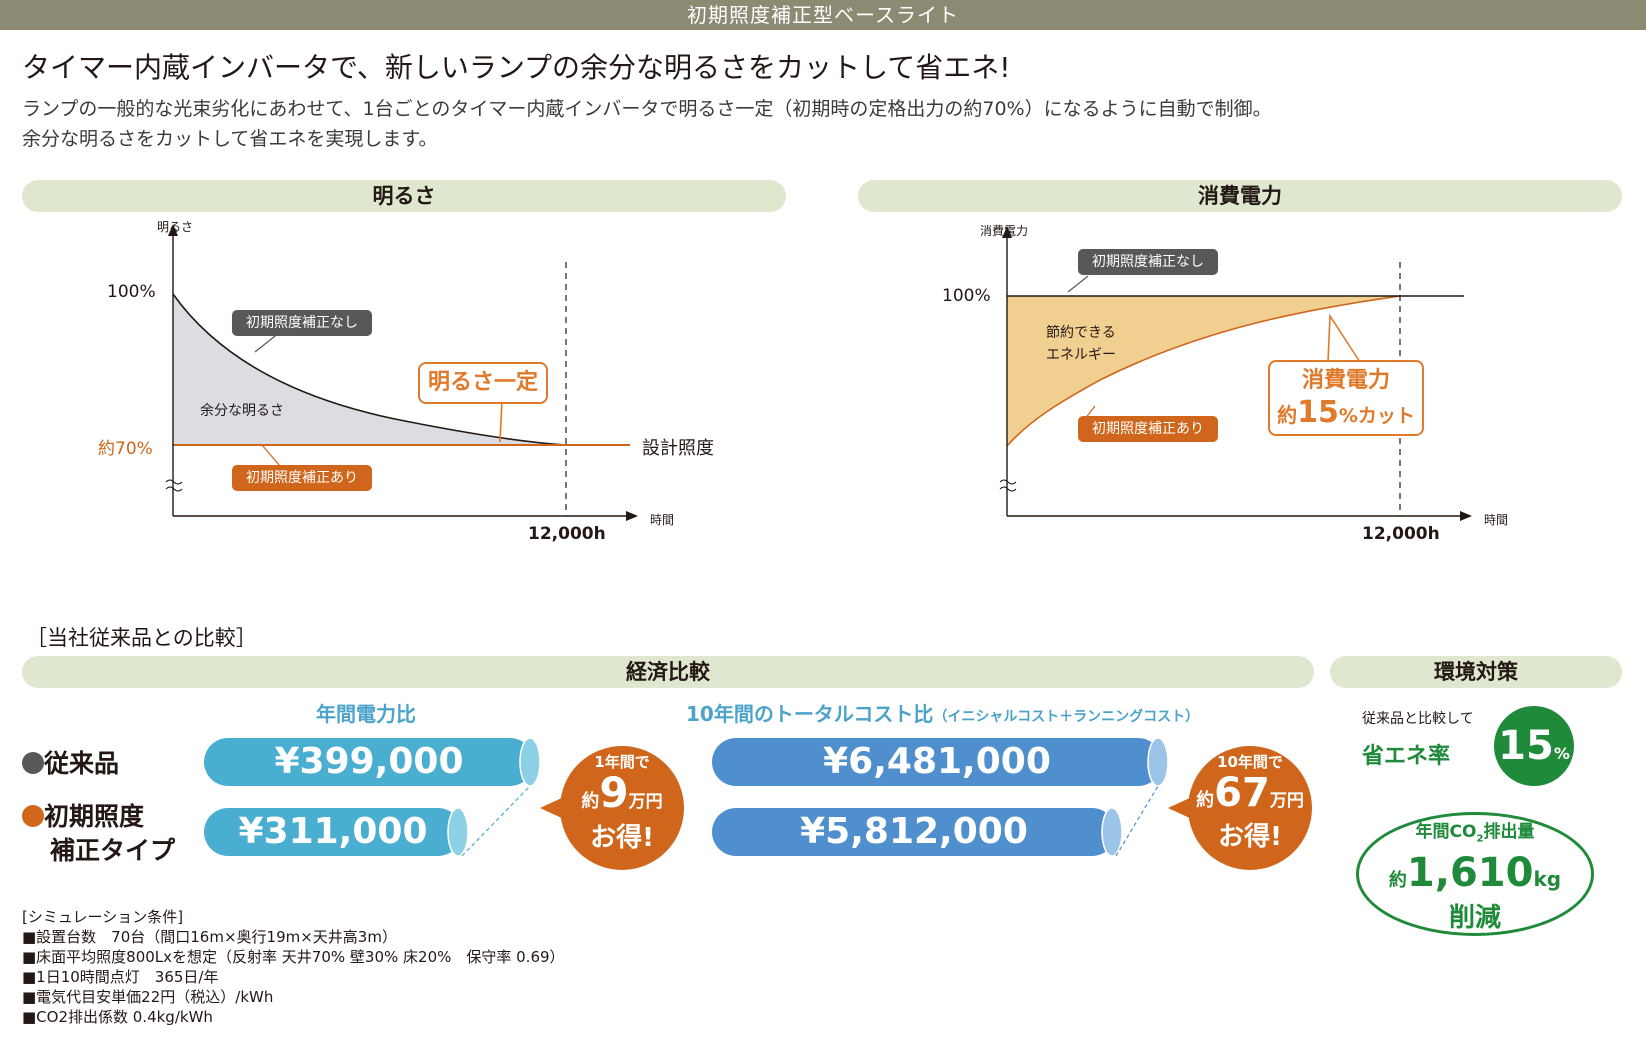 The width and height of the screenshot is (1646, 1050). What do you see at coordinates (103, 917) in the screenshot?
I see `conditions-title: [シミュレーション条件]` at bounding box center [103, 917].